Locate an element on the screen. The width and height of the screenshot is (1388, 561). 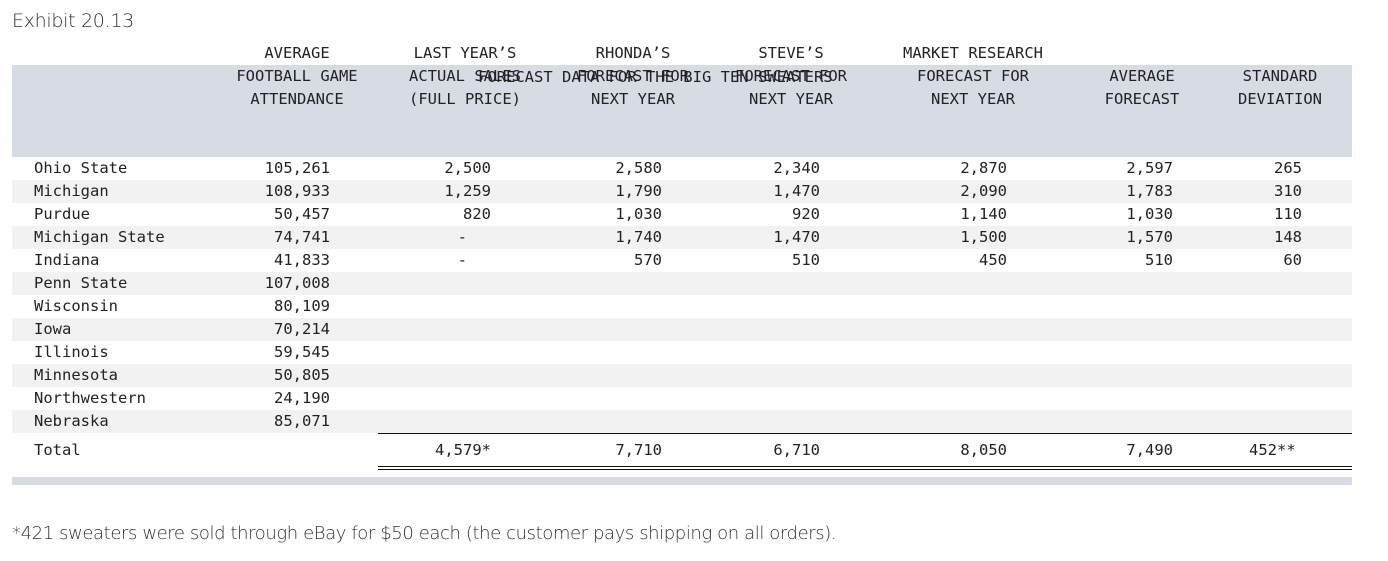
cell-steve: 920 is located at coordinates (806, 214).